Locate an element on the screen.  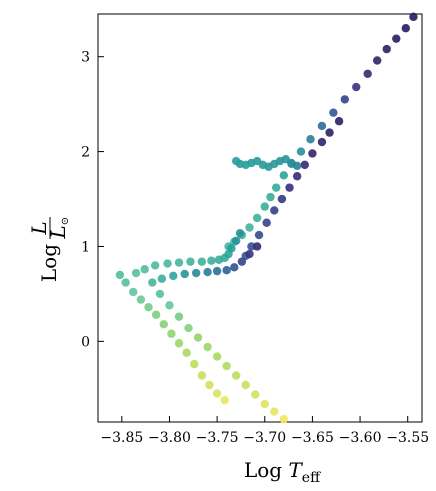
x-axis-title-prefix: Log is located at coordinates (266, 470).